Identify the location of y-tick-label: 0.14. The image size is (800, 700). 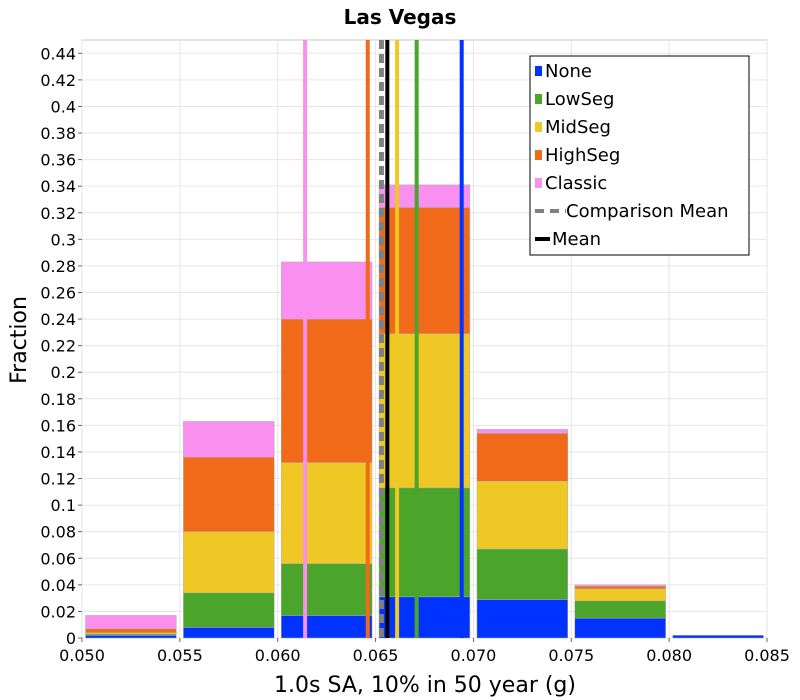
(58, 452).